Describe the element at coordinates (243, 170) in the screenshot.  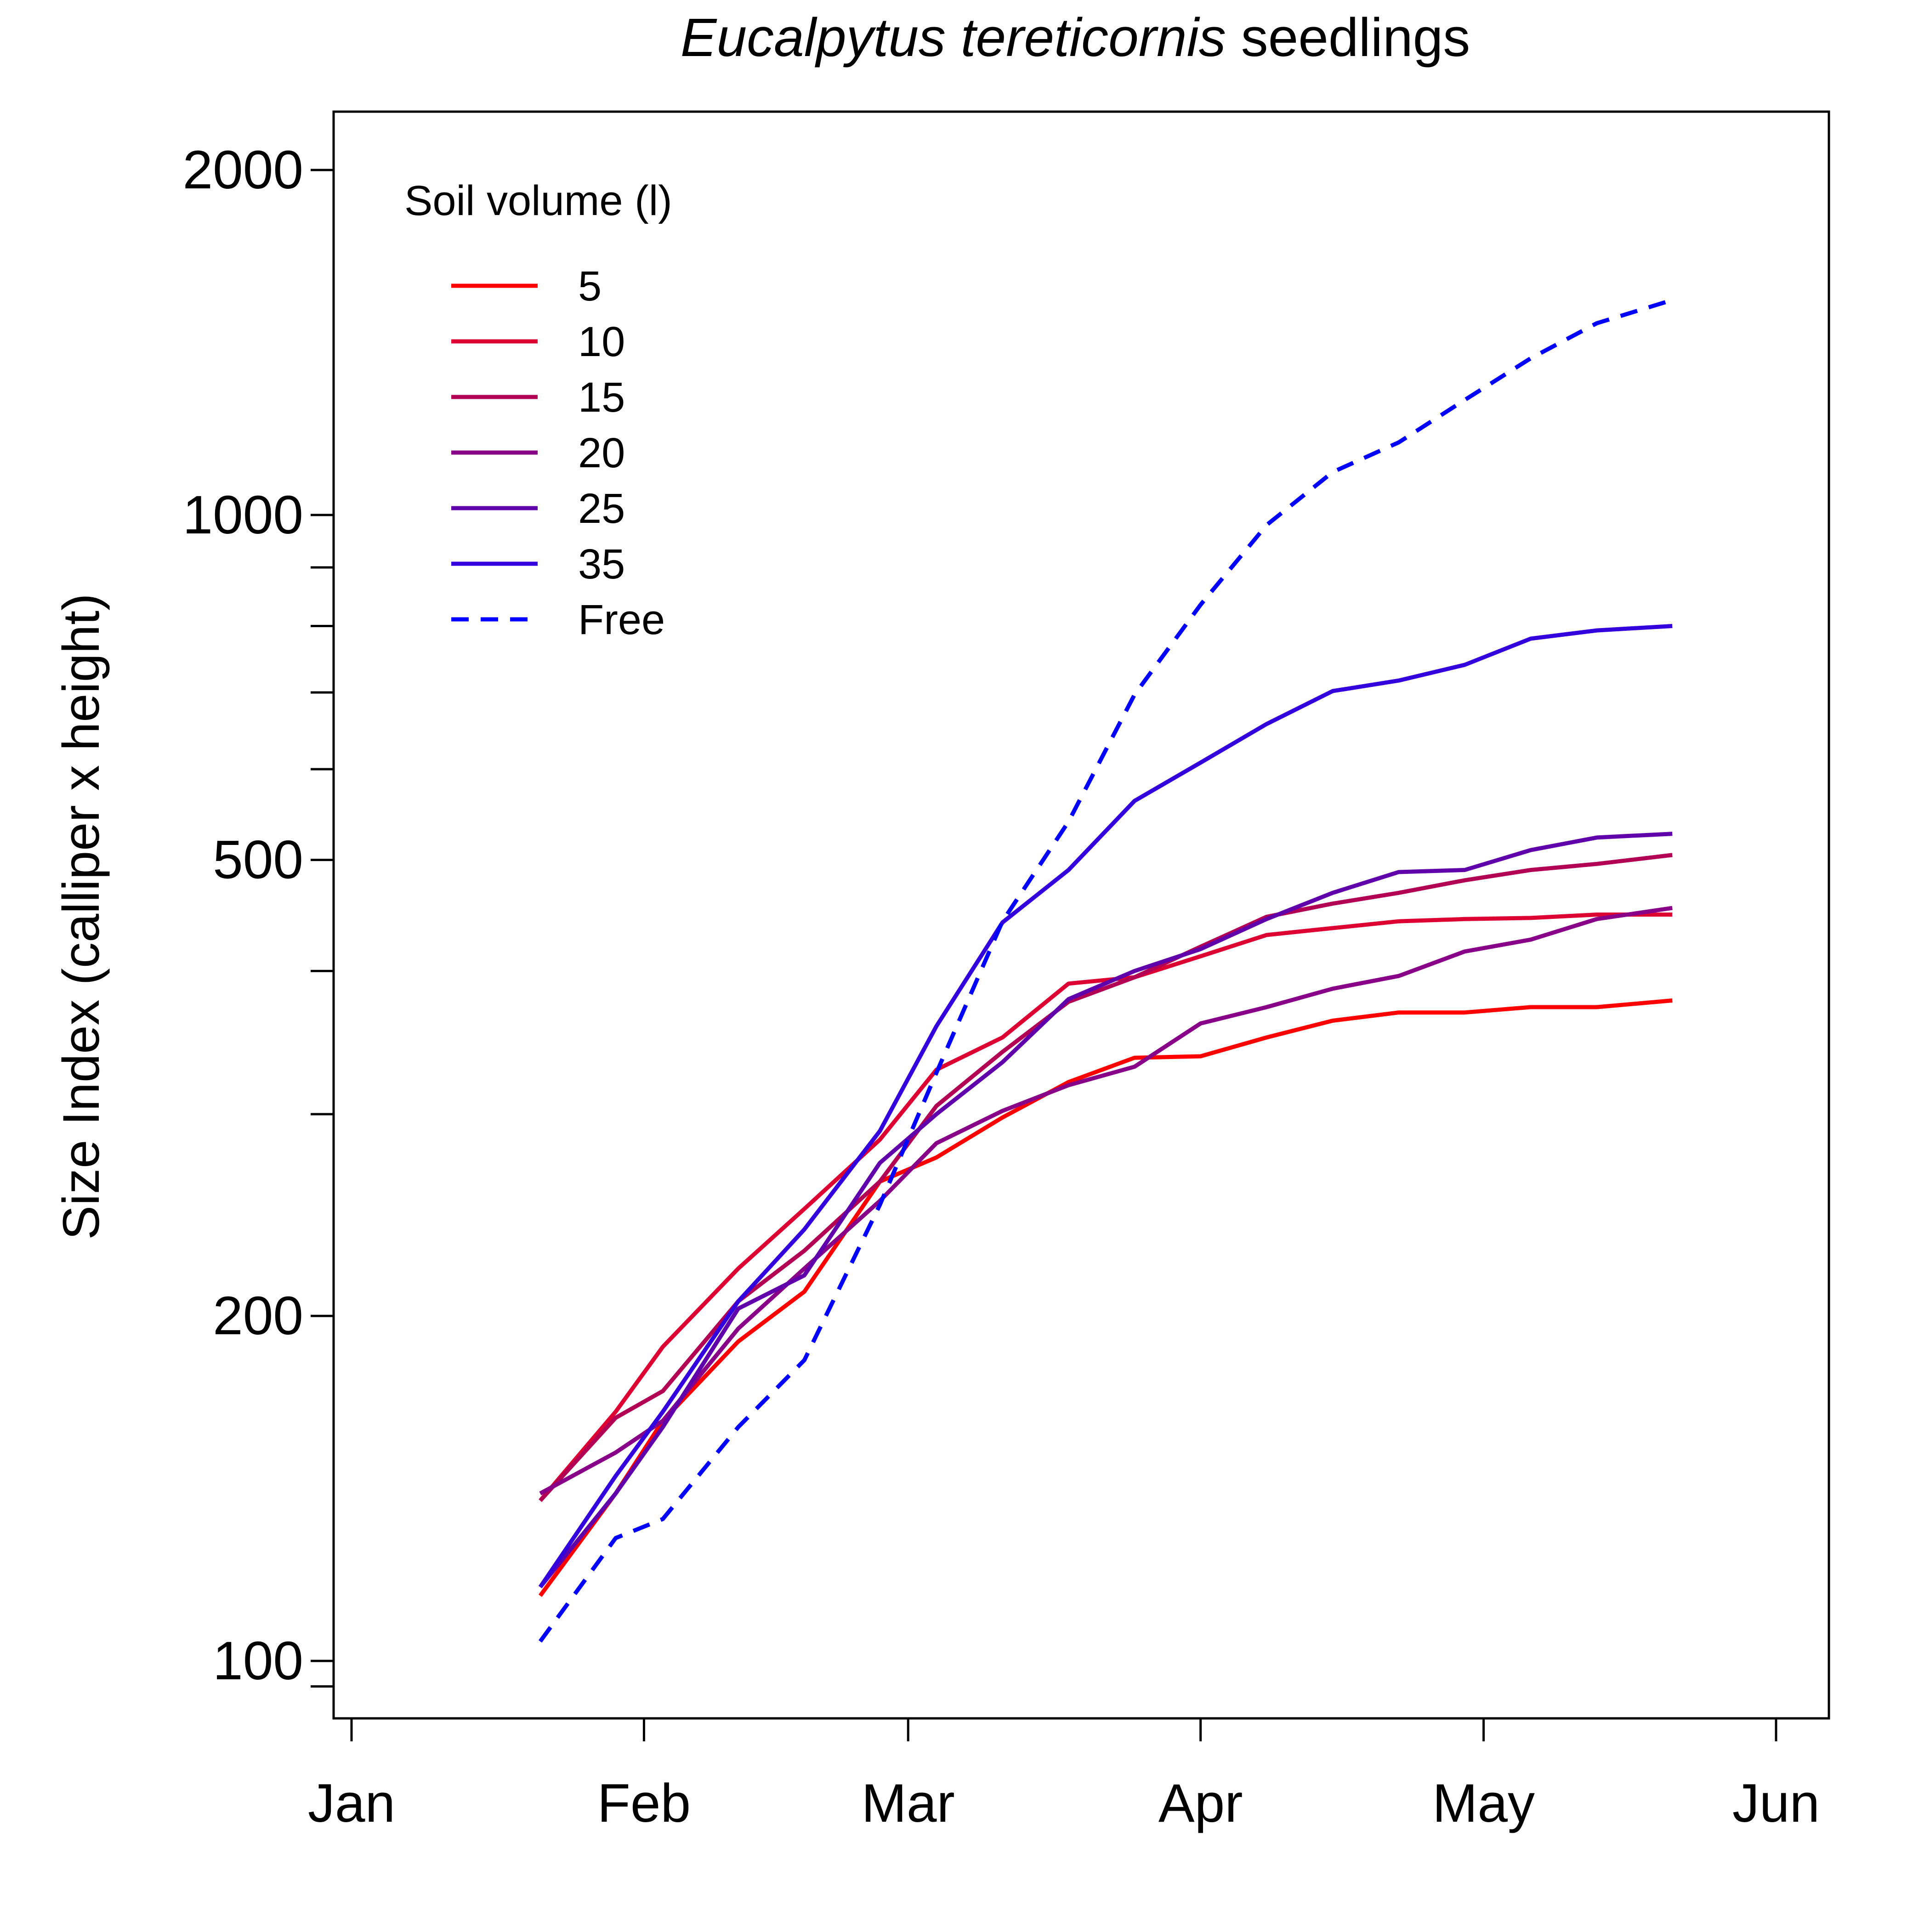
I see `y-tick-label: 2000` at that location.